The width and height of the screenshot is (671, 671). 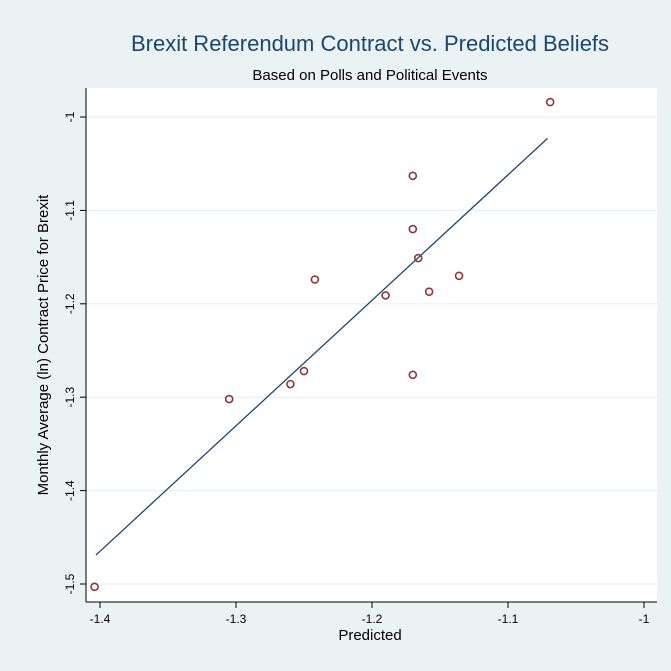 I want to click on x-tick-label-4: -1, so click(x=644, y=619).